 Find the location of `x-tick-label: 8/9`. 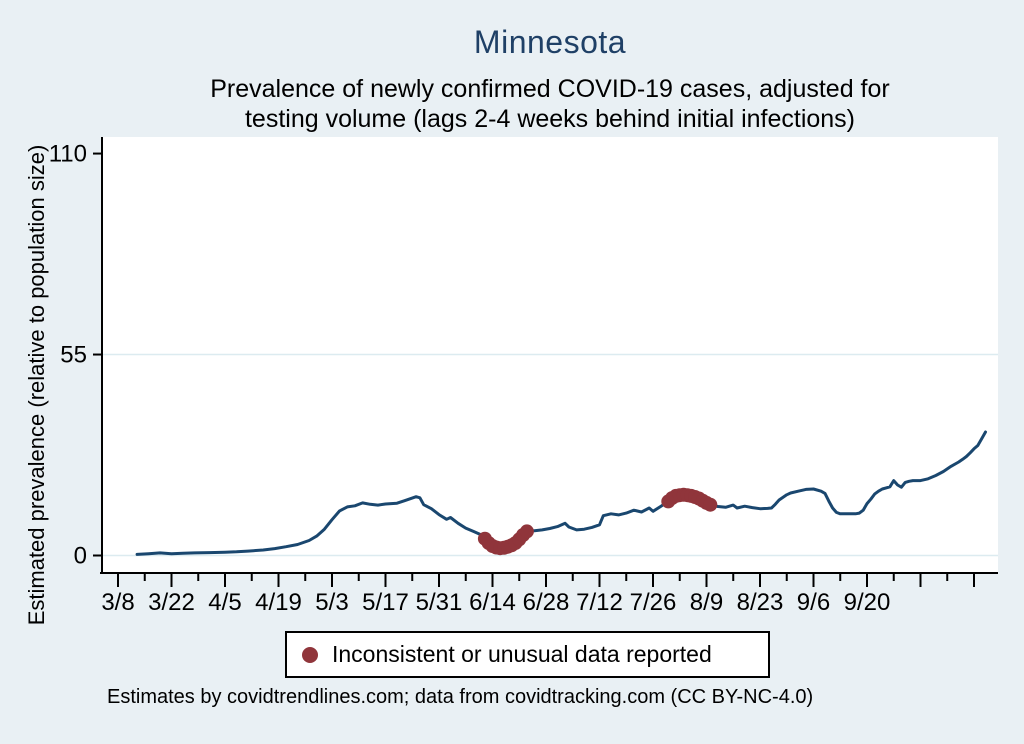

x-tick-label: 8/9 is located at coordinates (706, 602).